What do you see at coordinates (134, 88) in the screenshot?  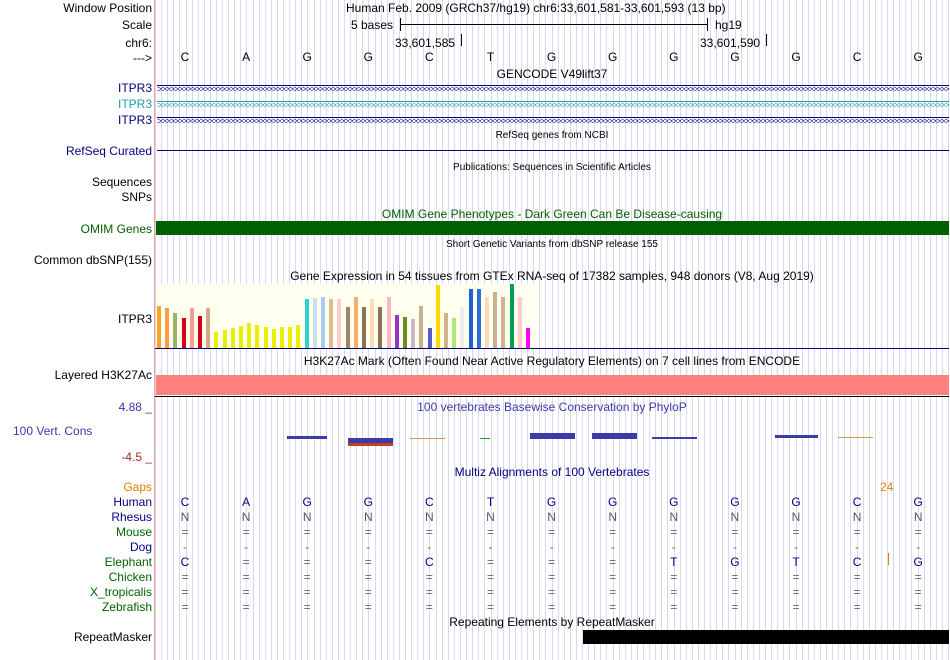 I see `gencode-row-label-1: ITPR3` at bounding box center [134, 88].